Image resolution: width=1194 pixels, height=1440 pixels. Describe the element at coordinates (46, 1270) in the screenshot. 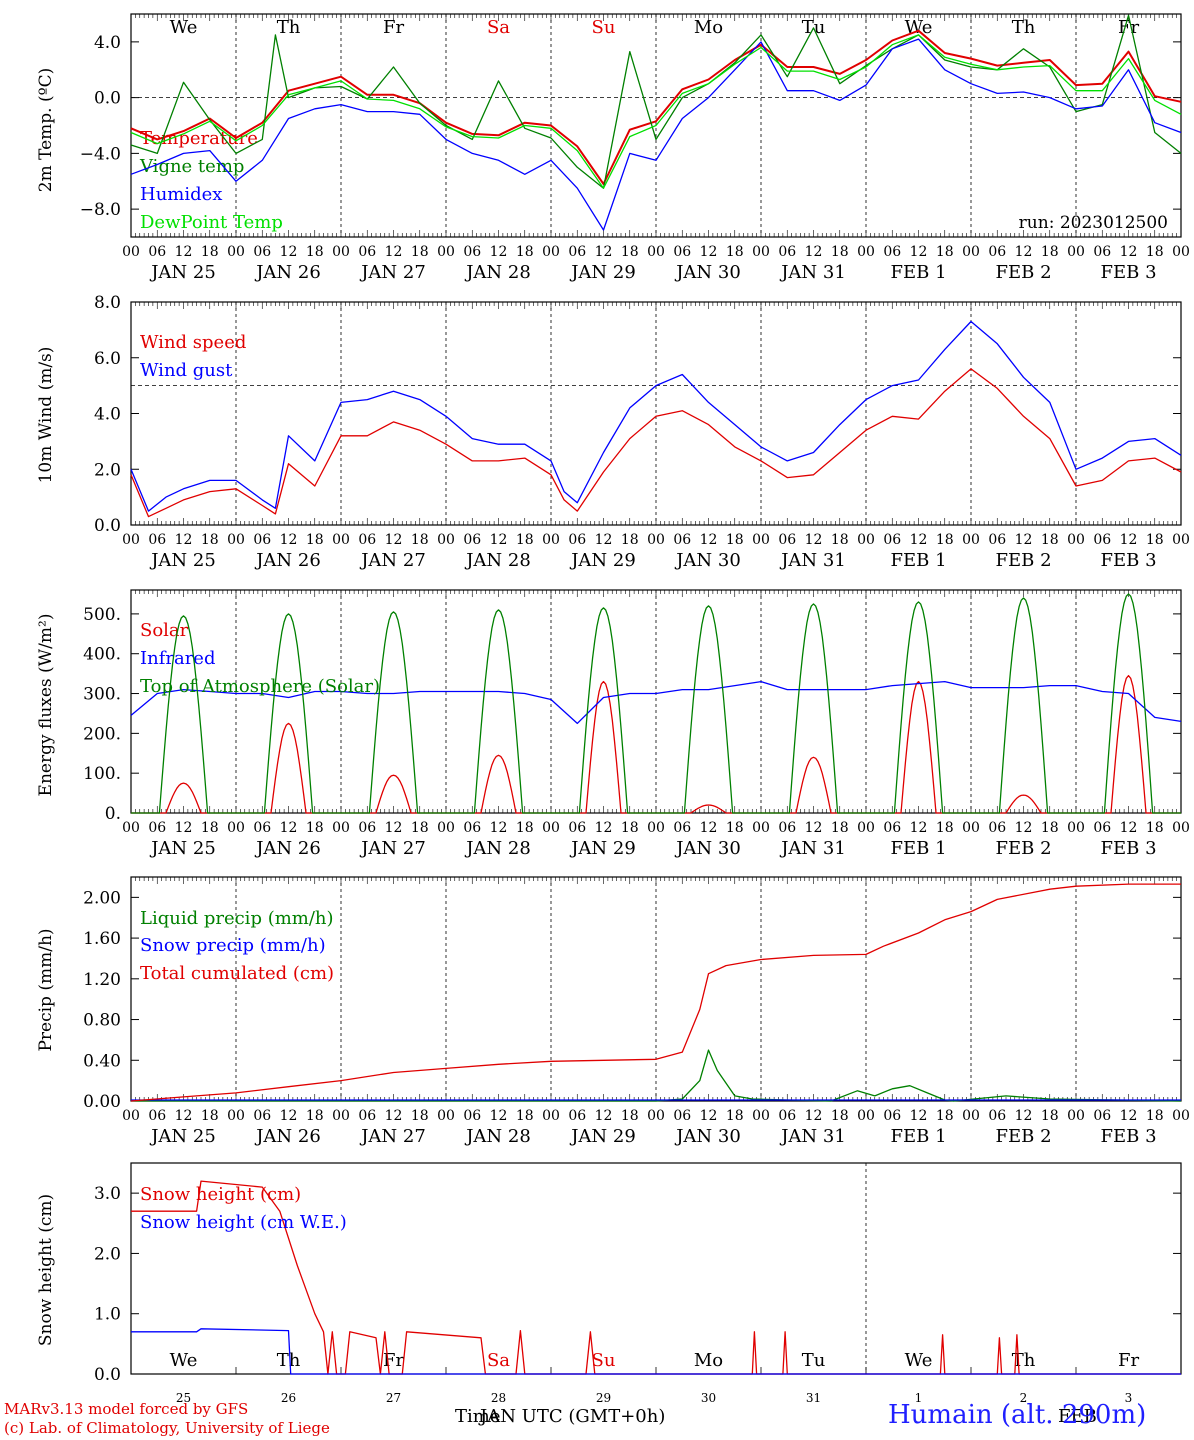

I see `y-axis-label: Snow height (cm)` at that location.